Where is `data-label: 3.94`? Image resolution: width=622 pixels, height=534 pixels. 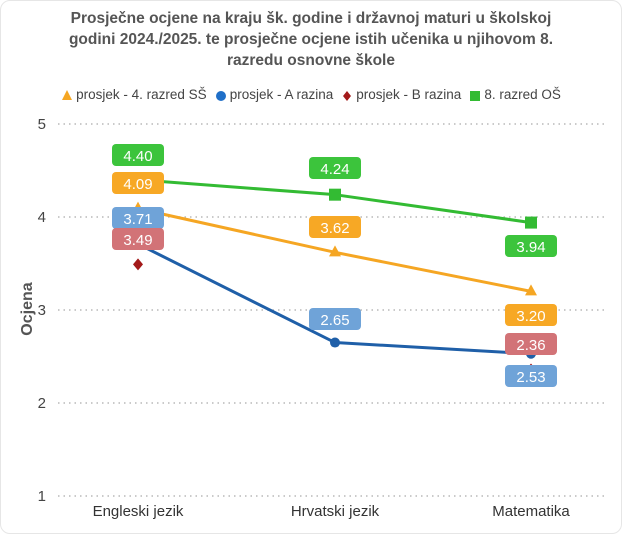
data-label: 3.94 is located at coordinates (530, 247).